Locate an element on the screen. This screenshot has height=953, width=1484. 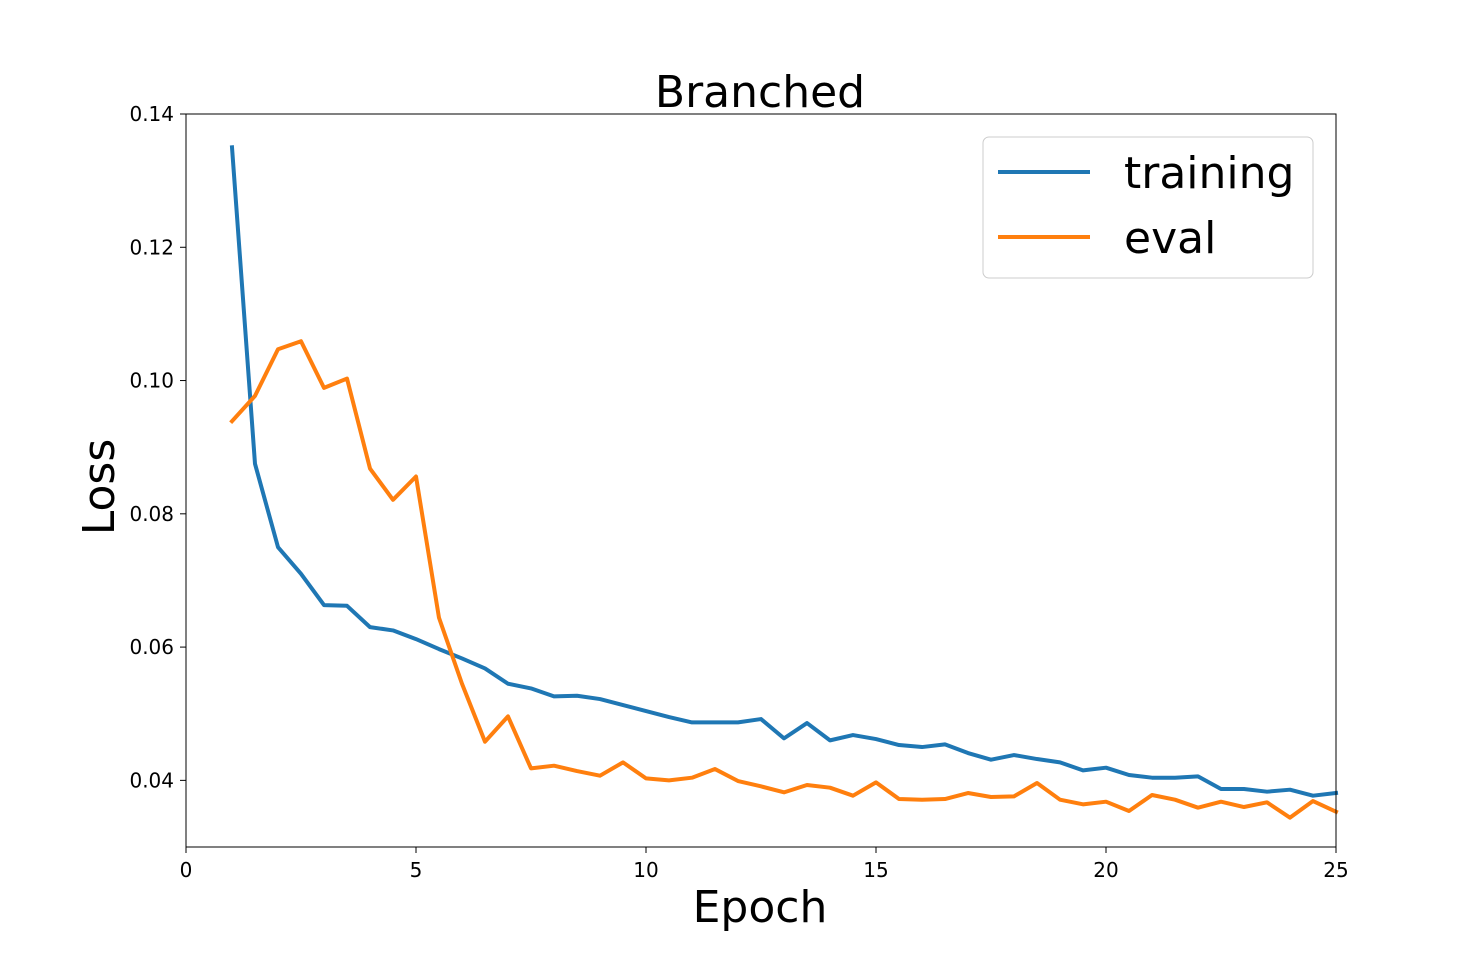
y-tick-label: 0.12 is located at coordinates (151, 247).